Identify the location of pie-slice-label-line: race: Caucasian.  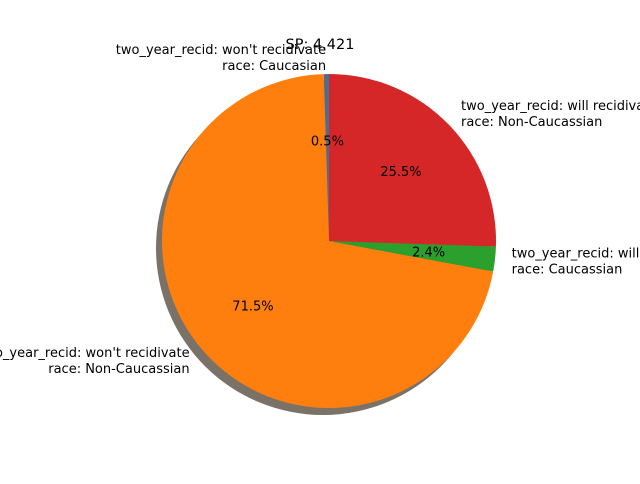
(274, 66).